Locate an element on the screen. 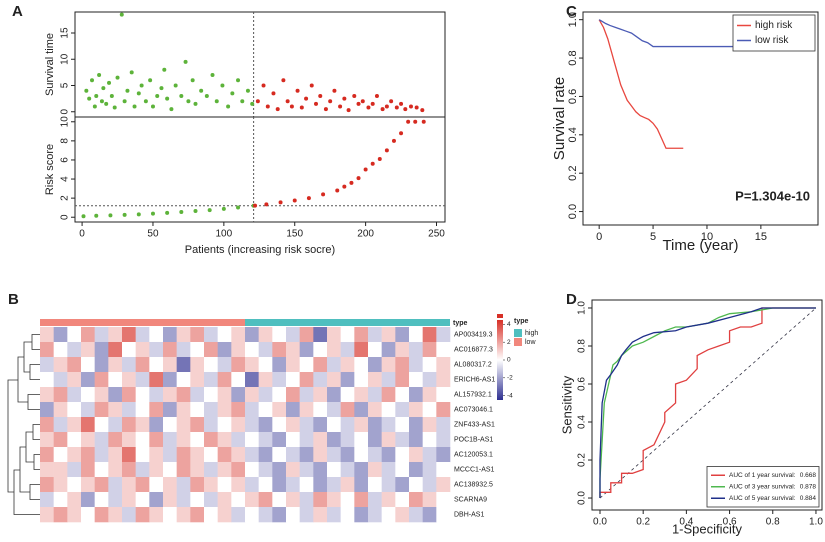  curve is located at coordinates (707, 403).